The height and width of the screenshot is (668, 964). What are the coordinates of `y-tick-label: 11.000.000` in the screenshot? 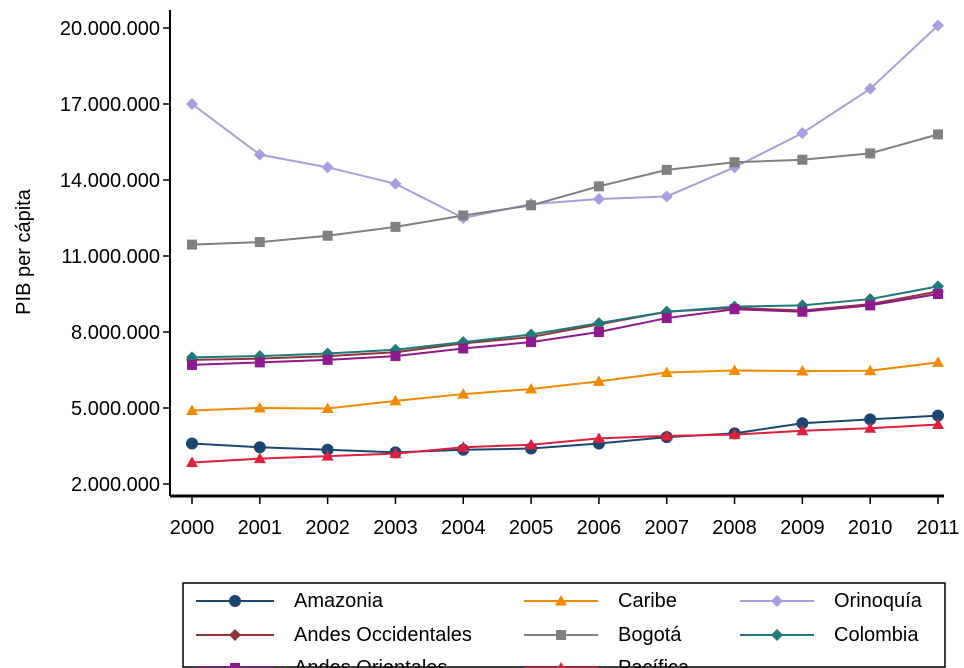 It's located at (110, 257).